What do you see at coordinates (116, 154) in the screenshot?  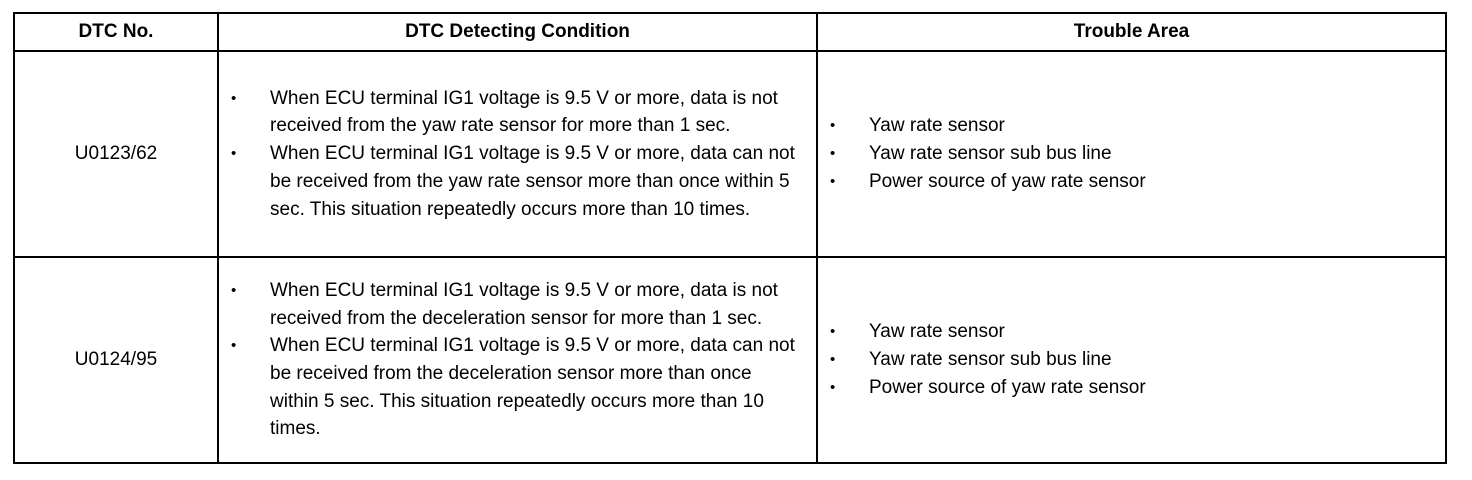 I see `dtc-code: U0123/62` at bounding box center [116, 154].